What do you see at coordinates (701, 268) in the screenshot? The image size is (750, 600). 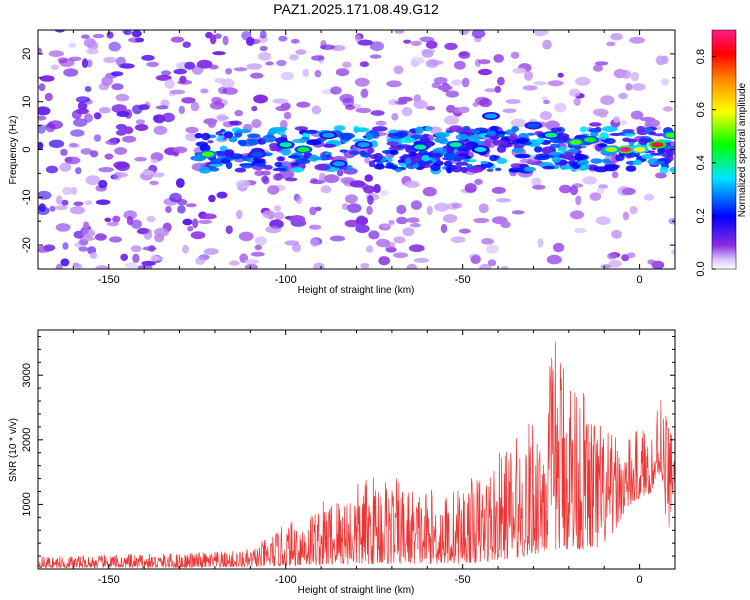 I see `colorbar-tick-label: 0.0` at bounding box center [701, 268].